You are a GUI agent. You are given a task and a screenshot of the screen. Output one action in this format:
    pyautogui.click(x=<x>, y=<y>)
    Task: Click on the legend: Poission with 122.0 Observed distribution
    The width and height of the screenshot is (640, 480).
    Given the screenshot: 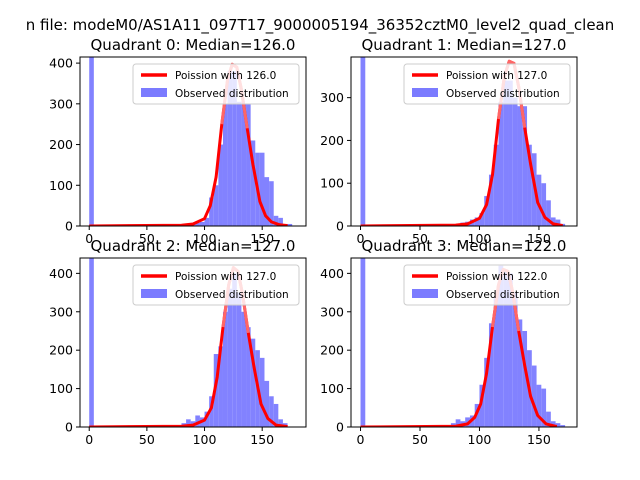 What is the action you would take?
    pyautogui.click(x=487, y=285)
    